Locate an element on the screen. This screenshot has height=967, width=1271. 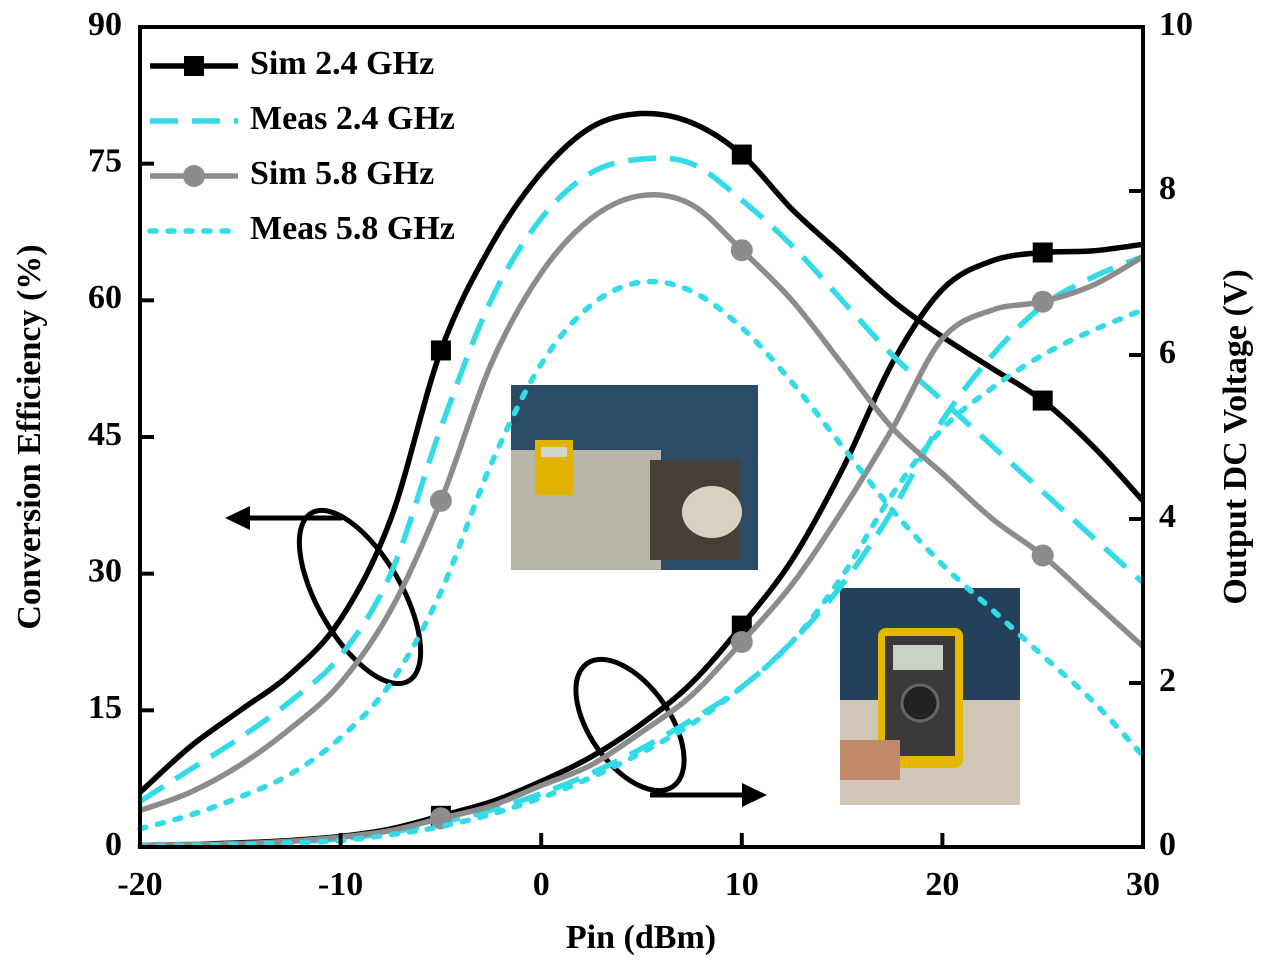
x-tick-label: -20 is located at coordinates (139, 884).